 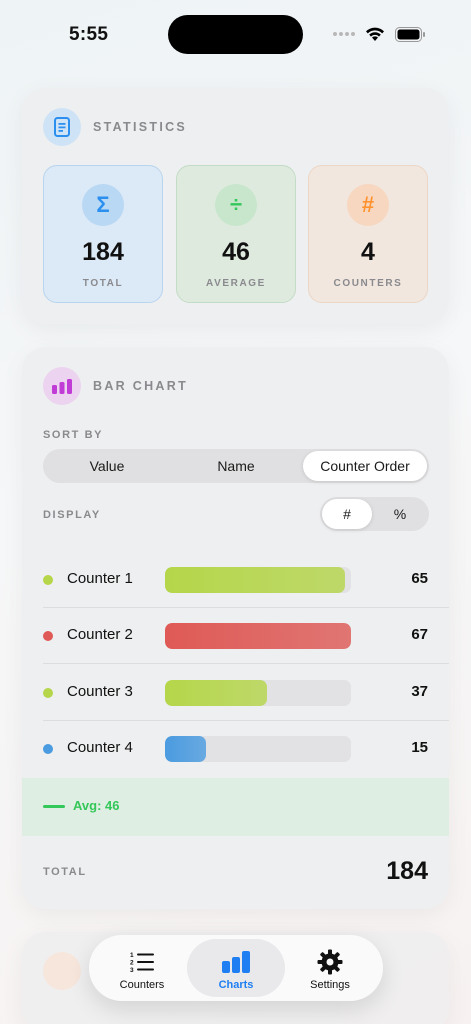 I want to click on tab-settings-label: Settings, so click(x=330, y=985).